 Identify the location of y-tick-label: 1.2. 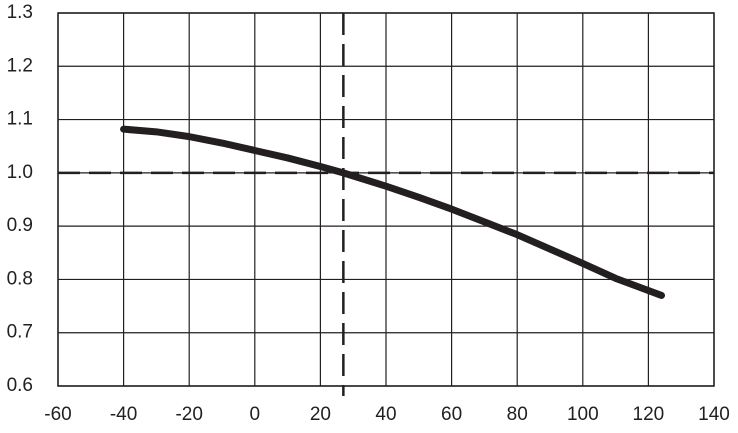
(20, 65).